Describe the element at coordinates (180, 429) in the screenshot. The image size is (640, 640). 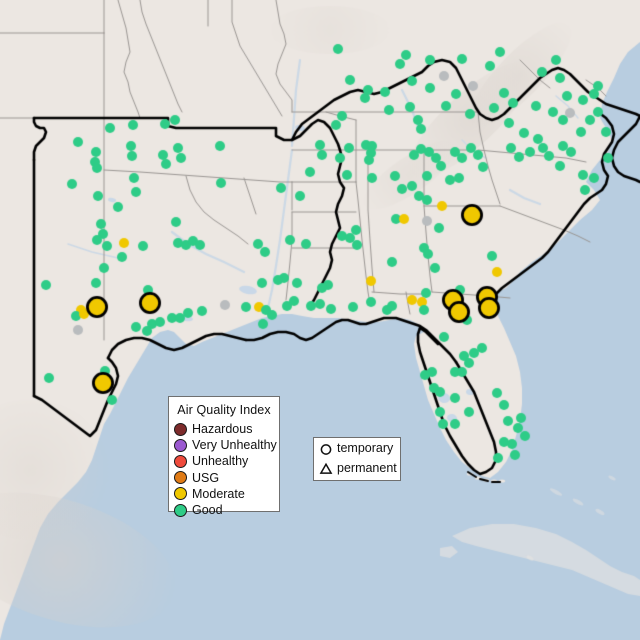
I see `swatch-hazardous-icon` at that location.